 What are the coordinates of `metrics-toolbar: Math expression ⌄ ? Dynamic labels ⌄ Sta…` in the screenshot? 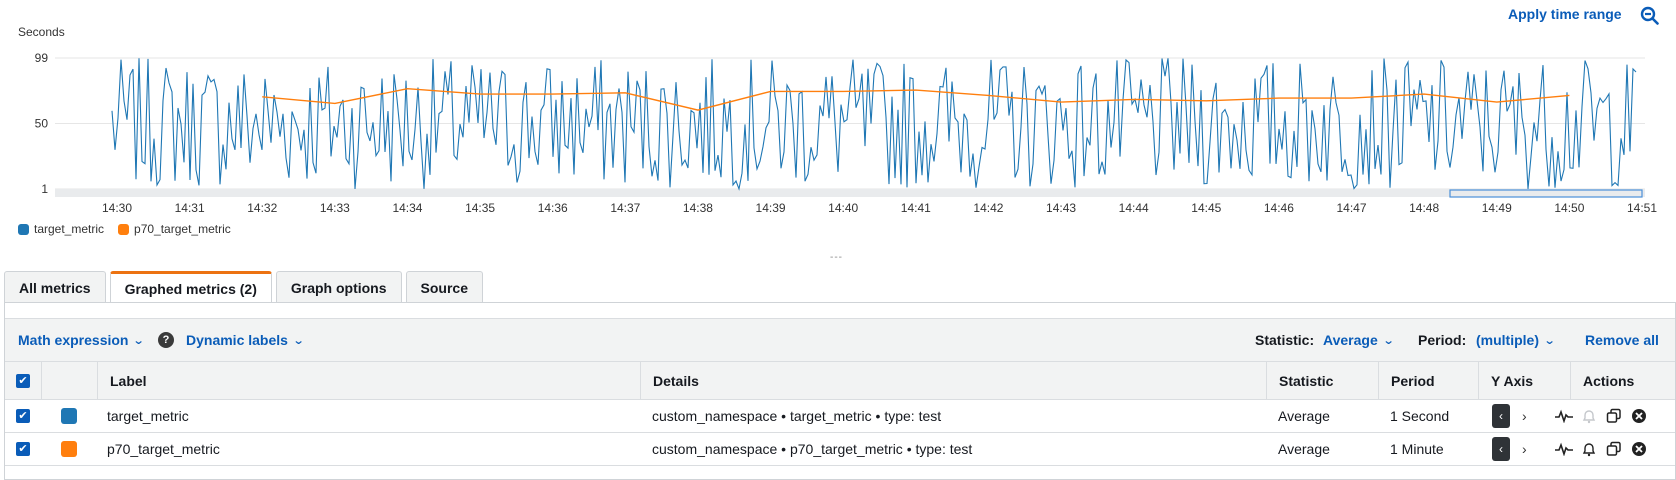 It's located at (840, 340).